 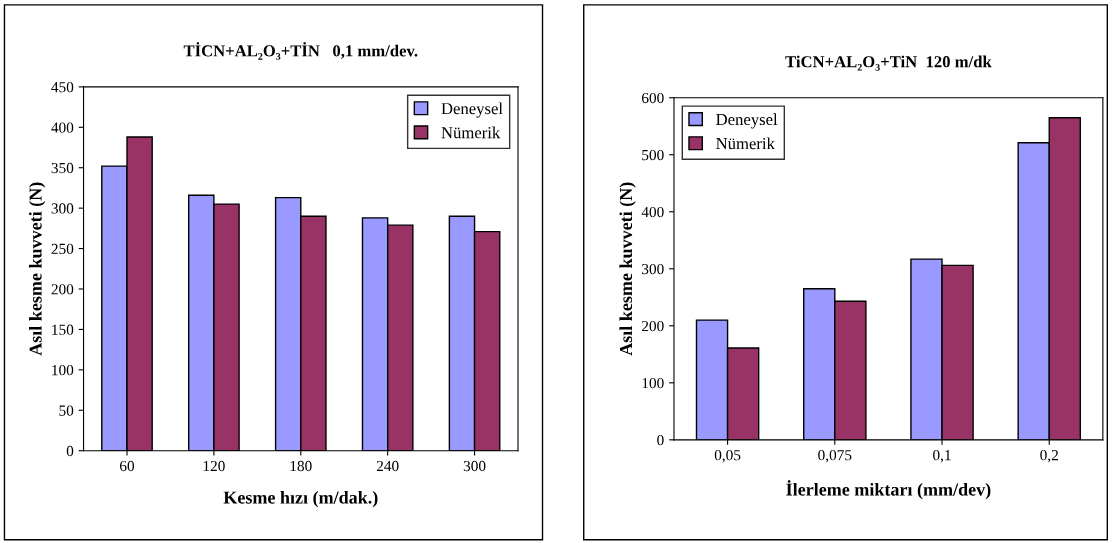 I want to click on y-tick-label: 500, so click(x=653, y=155).